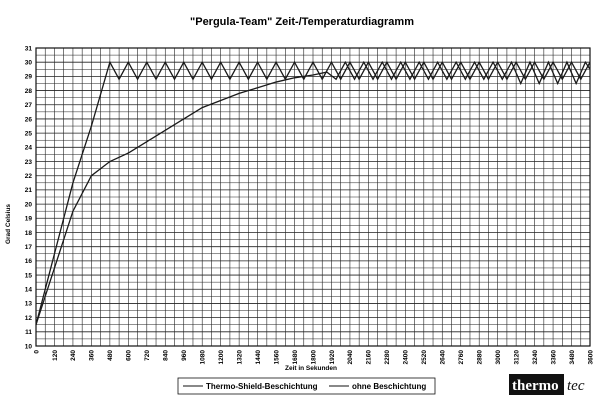 The height and width of the screenshot is (408, 612). I want to click on legend-label-thermo: Thermo-Shield-Beschichtung, so click(262, 386).